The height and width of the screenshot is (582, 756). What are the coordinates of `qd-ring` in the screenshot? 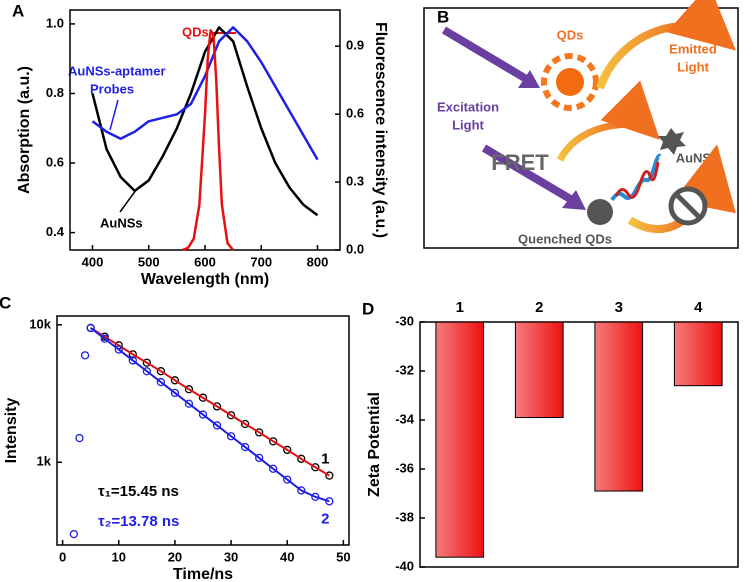 It's located at (570, 82).